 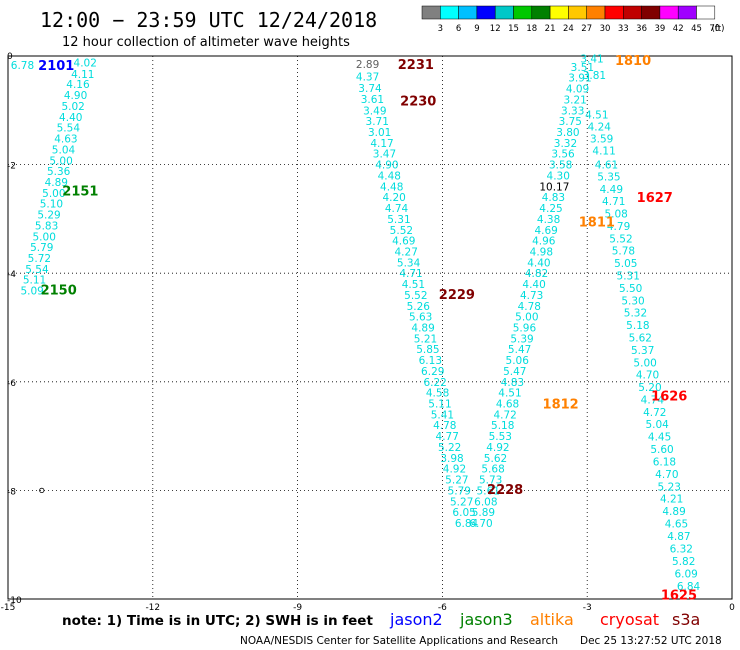 I want to click on swh-value: 3.91, so click(x=579, y=79).